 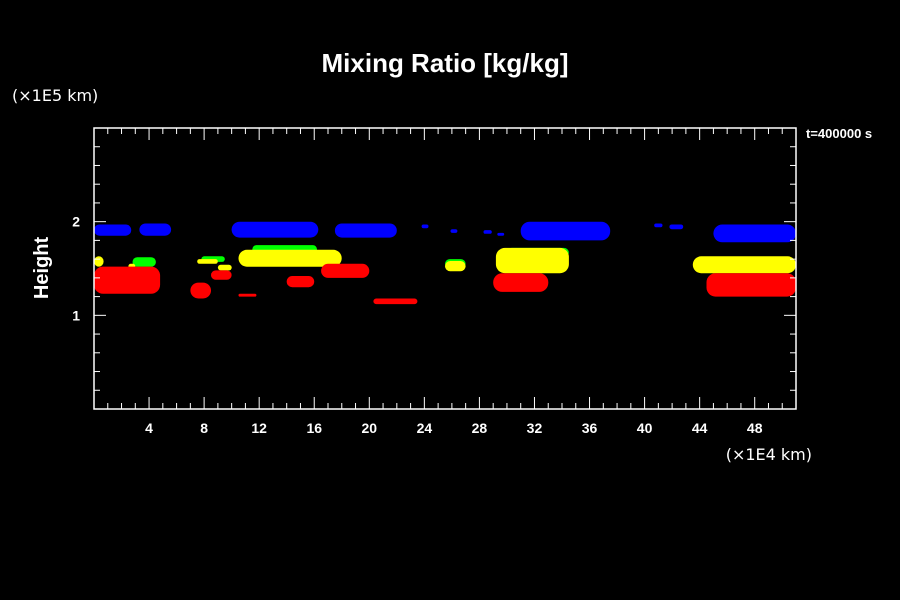 What do you see at coordinates (370, 428) in the screenshot?
I see `x-tick-label-20: 20` at bounding box center [370, 428].